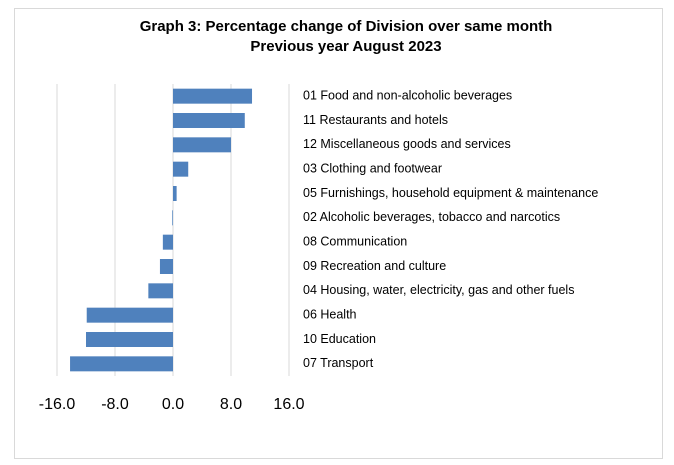  What do you see at coordinates (115, 404) in the screenshot?
I see `x-tick-label: -8.0` at bounding box center [115, 404].